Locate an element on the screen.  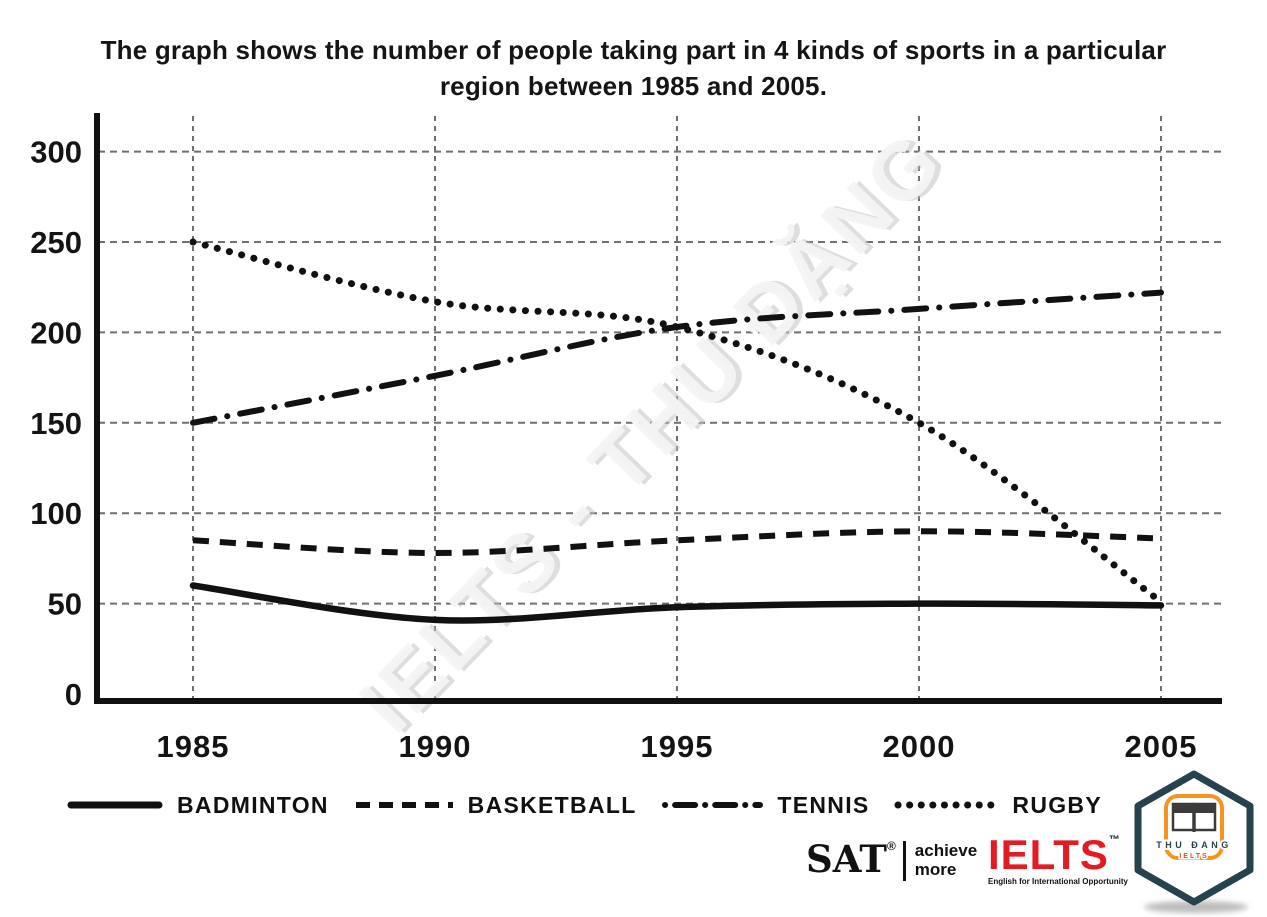
open-book-icon is located at coordinates (1194, 817).